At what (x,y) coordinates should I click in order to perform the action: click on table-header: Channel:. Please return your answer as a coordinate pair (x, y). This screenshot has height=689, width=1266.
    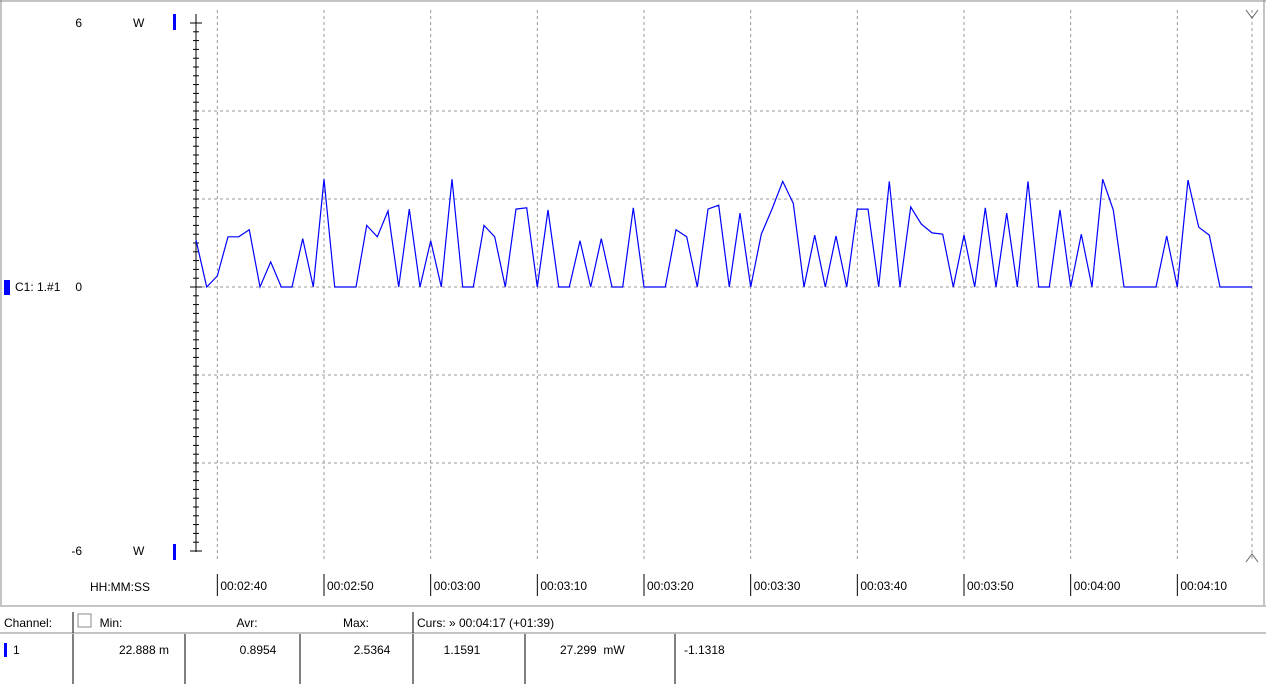
    Looking at the image, I should click on (28, 623).